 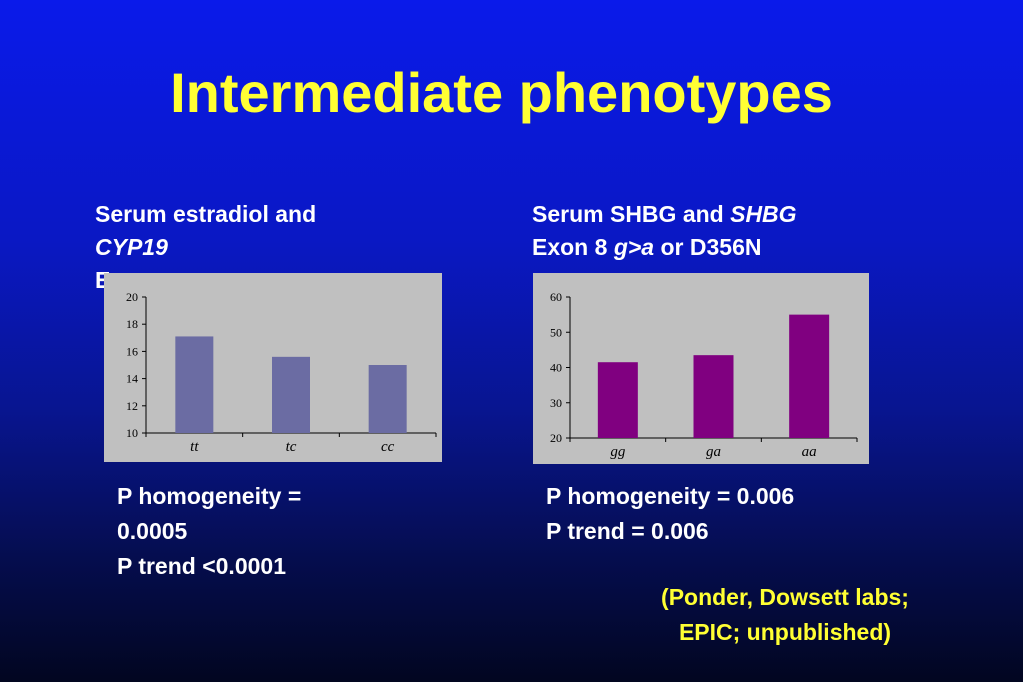 I want to click on left-chart-caption: Serum estradiol and CYP19 E, so click(x=205, y=247).